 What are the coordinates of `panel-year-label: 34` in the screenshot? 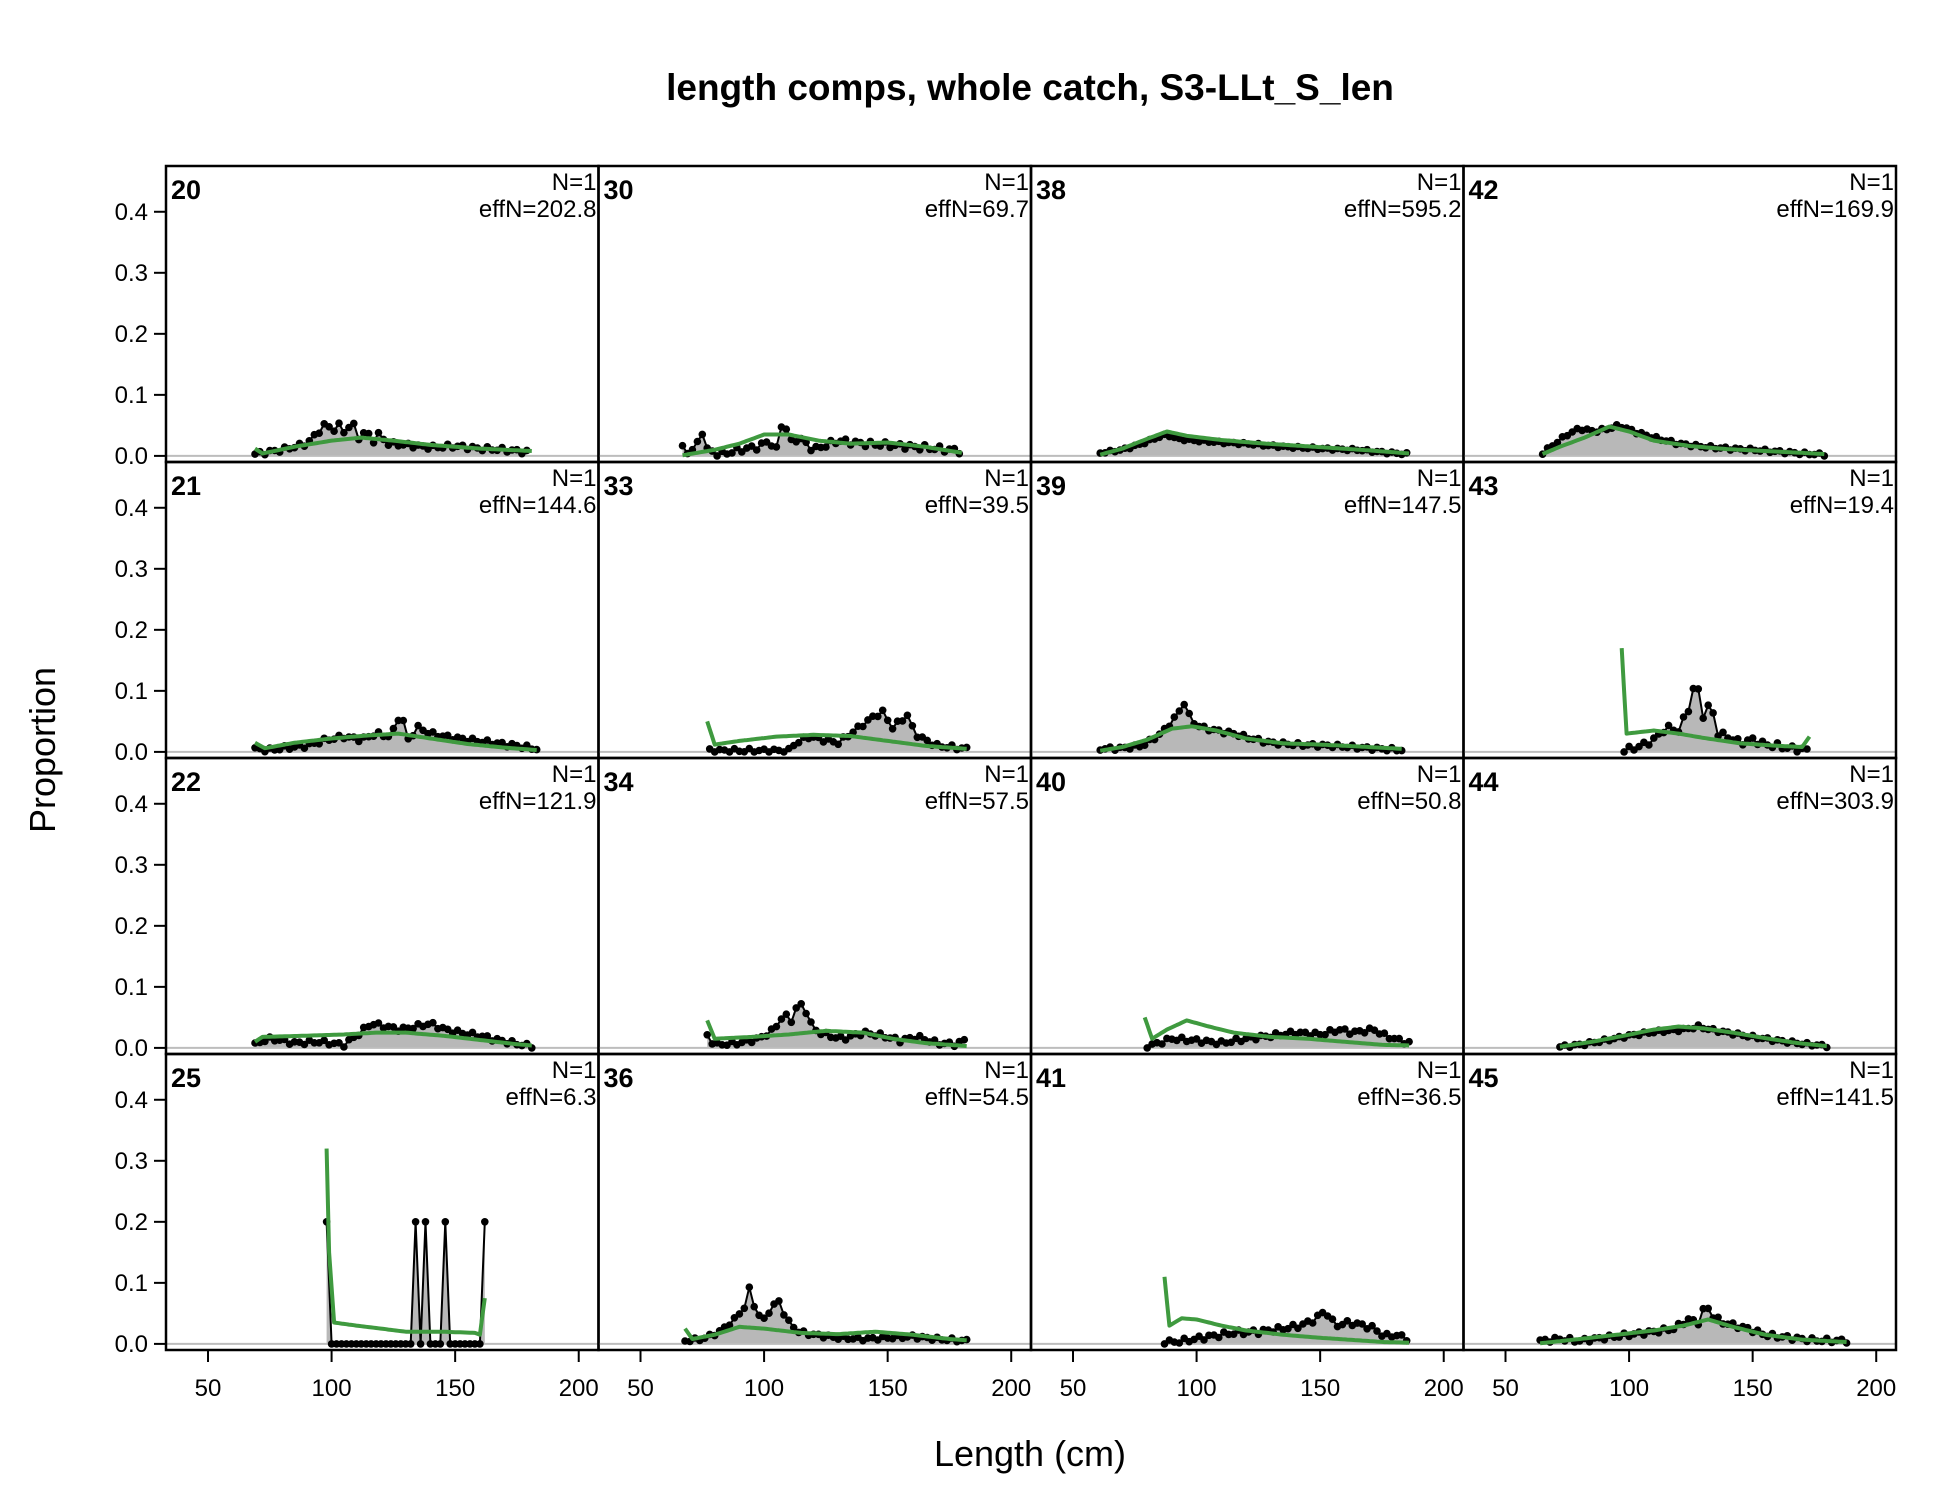 It's located at (619, 782).